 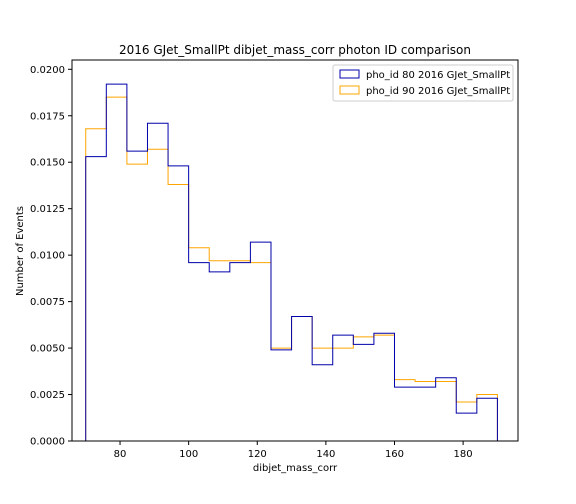 I want to click on y-tick-label: 0.0125, so click(x=47, y=209).